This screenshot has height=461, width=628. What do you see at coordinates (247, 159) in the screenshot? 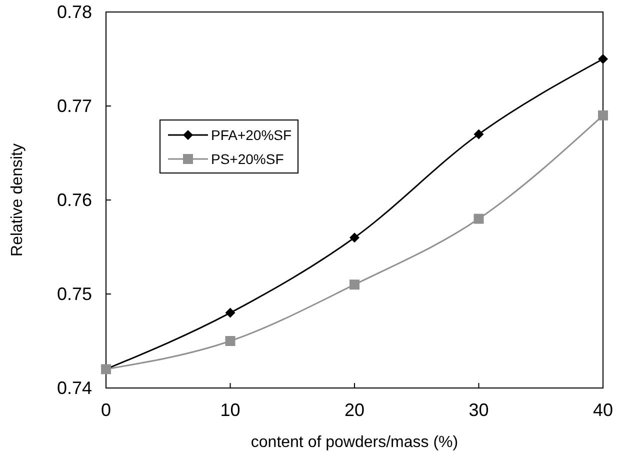
I see `legend-label: PS+20%SF` at bounding box center [247, 159].